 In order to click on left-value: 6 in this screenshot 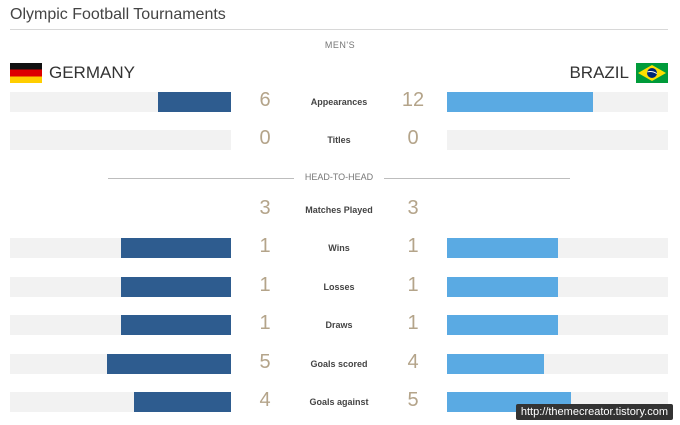, I will do `click(265, 100)`.